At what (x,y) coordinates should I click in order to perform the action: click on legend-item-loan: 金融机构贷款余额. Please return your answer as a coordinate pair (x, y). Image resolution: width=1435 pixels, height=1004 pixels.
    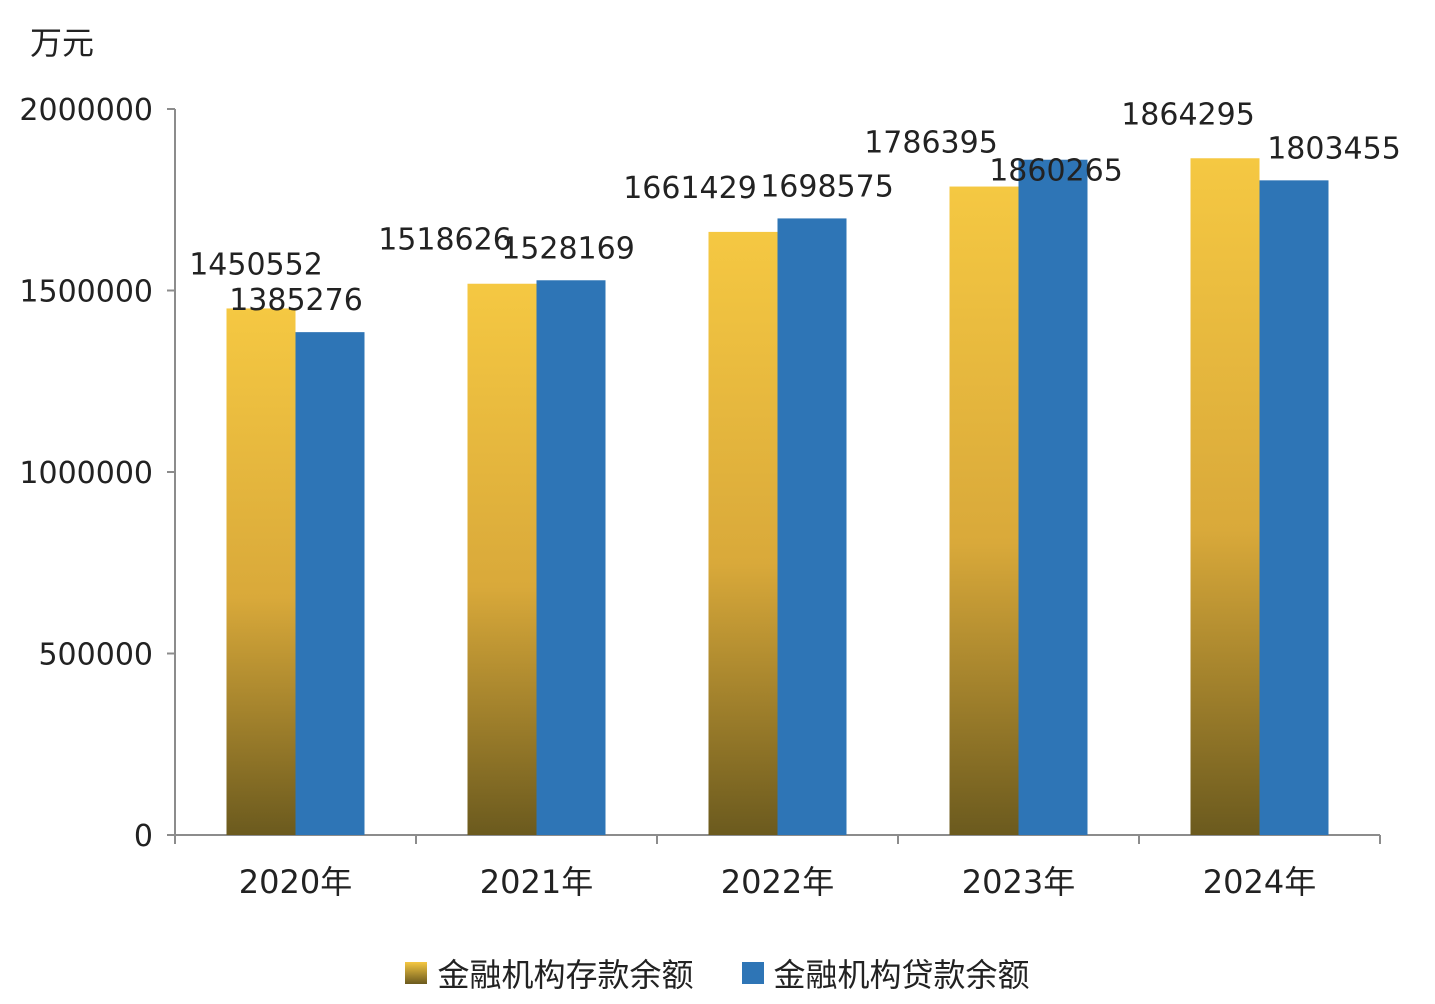
    Looking at the image, I should click on (885, 973).